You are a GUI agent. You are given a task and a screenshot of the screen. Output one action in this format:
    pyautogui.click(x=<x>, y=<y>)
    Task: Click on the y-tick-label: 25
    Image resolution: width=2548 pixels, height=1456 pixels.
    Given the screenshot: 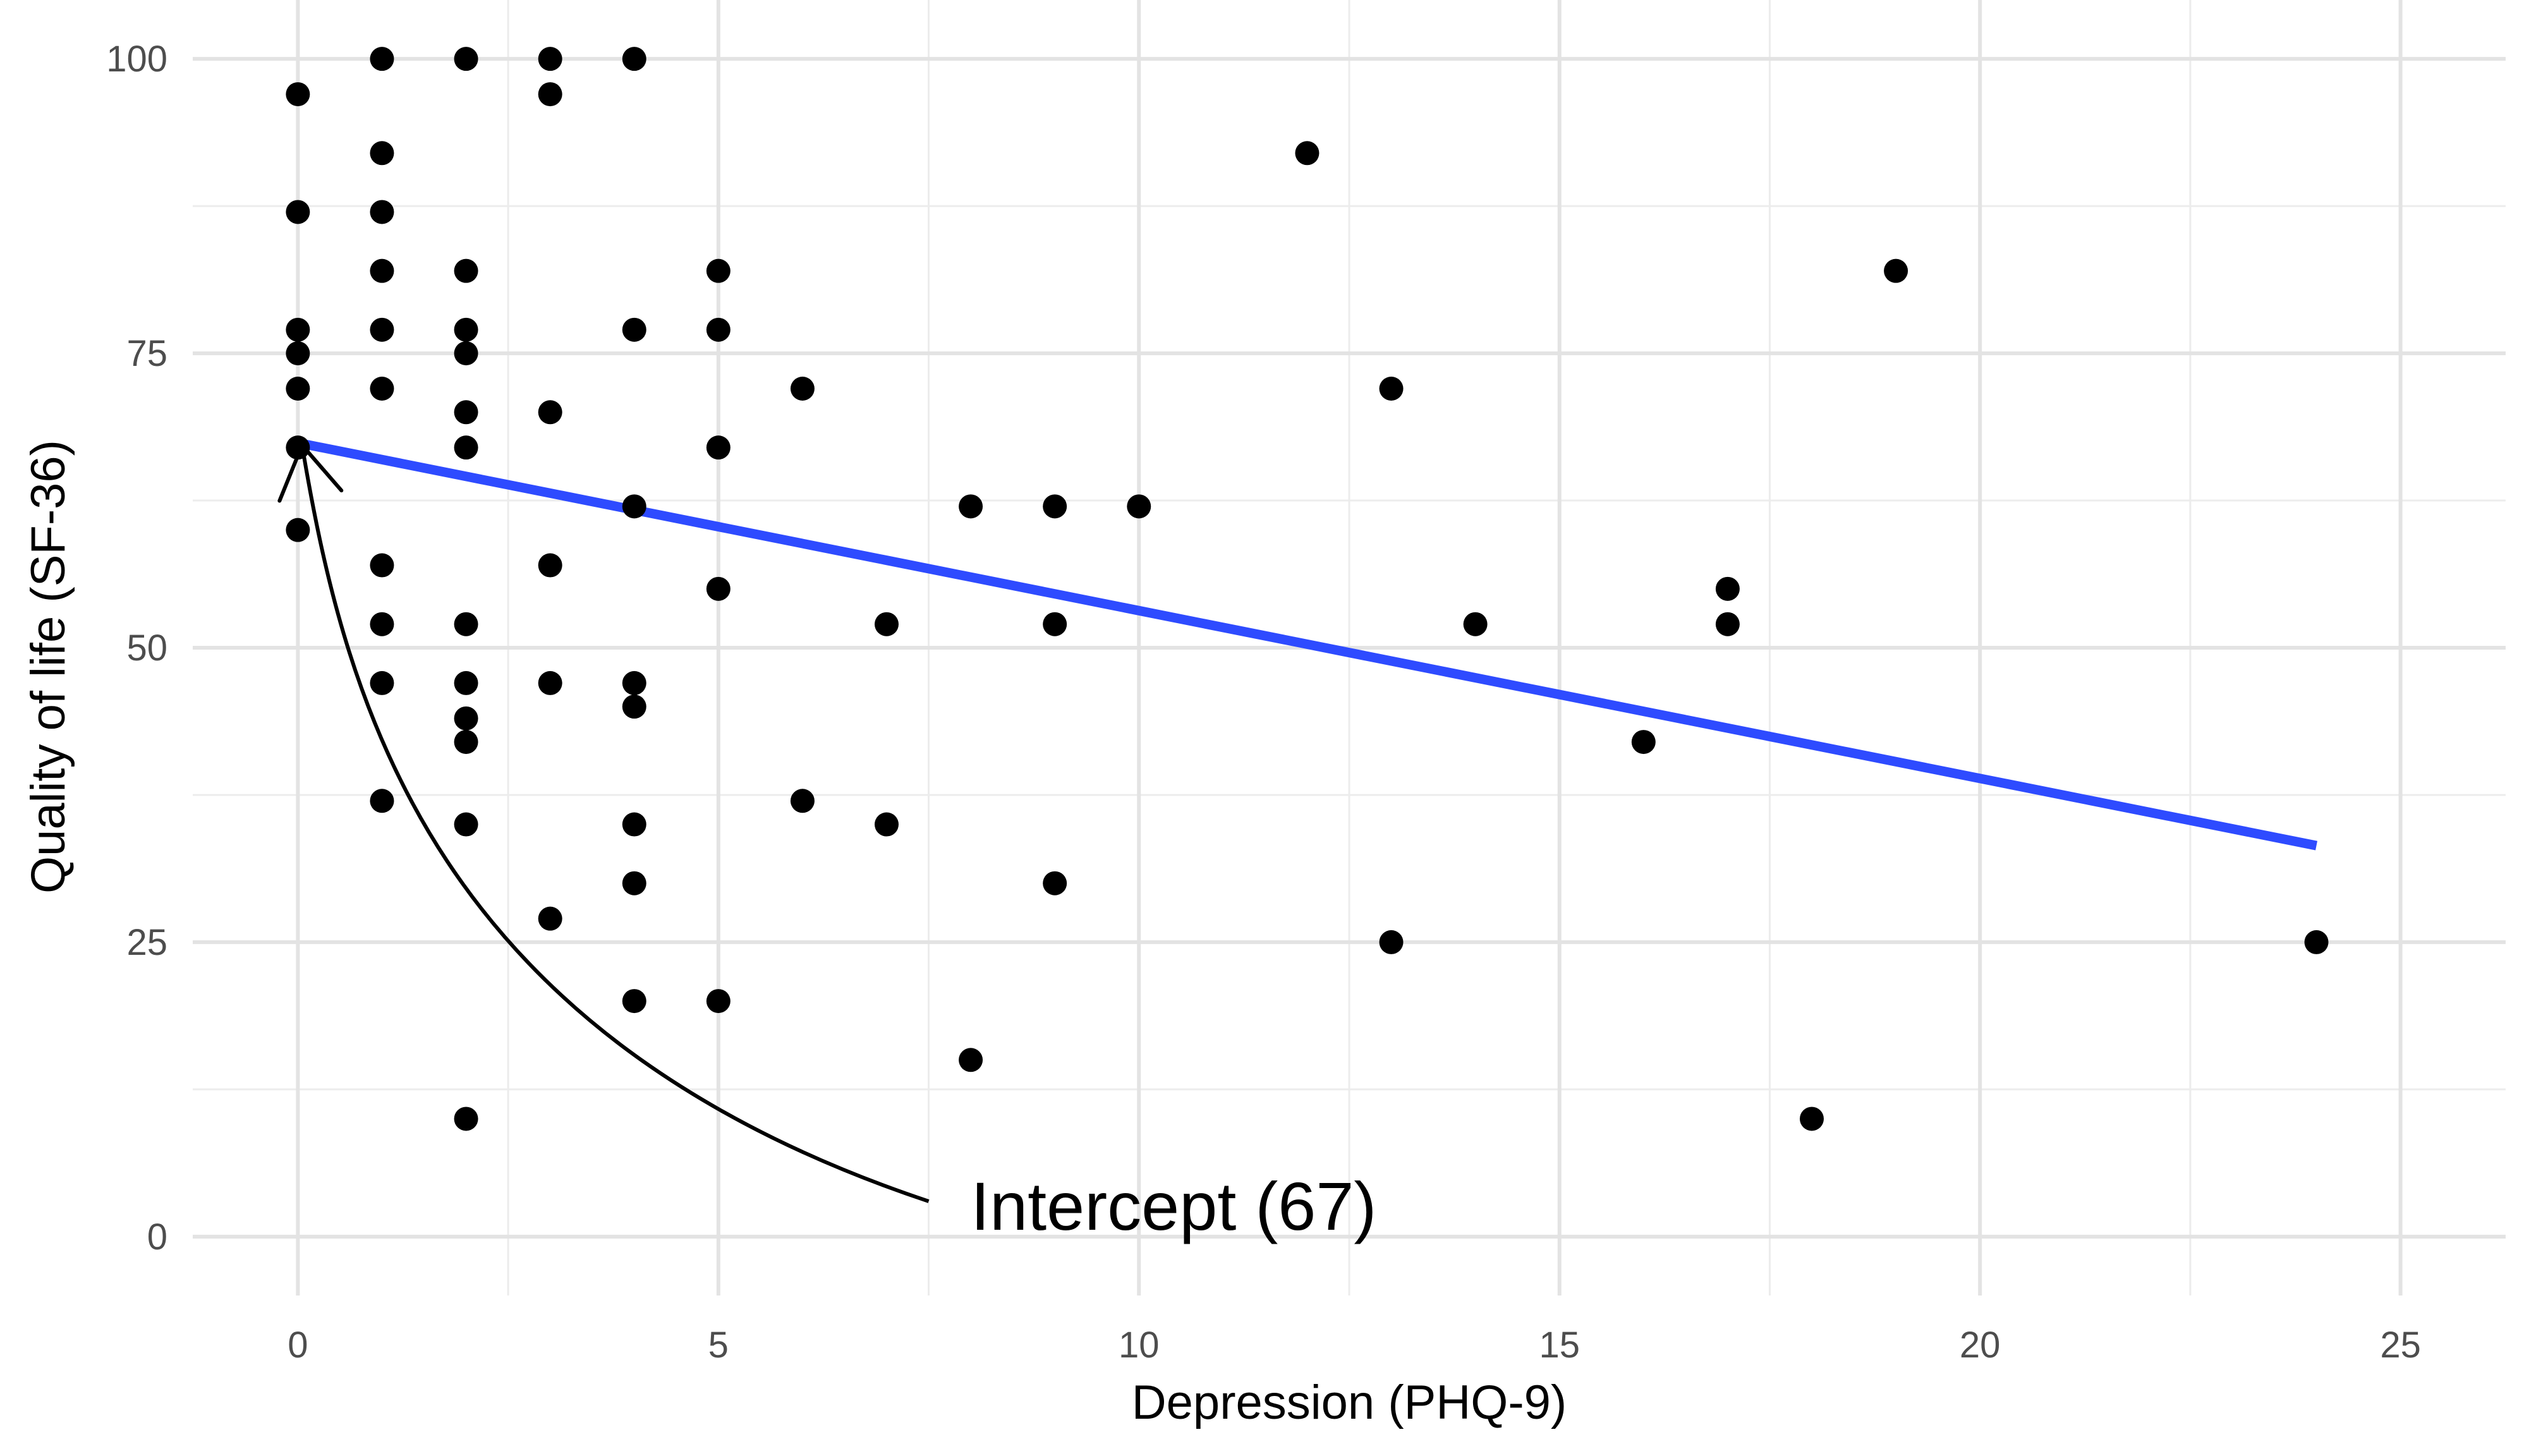 What is the action you would take?
    pyautogui.click(x=146, y=942)
    